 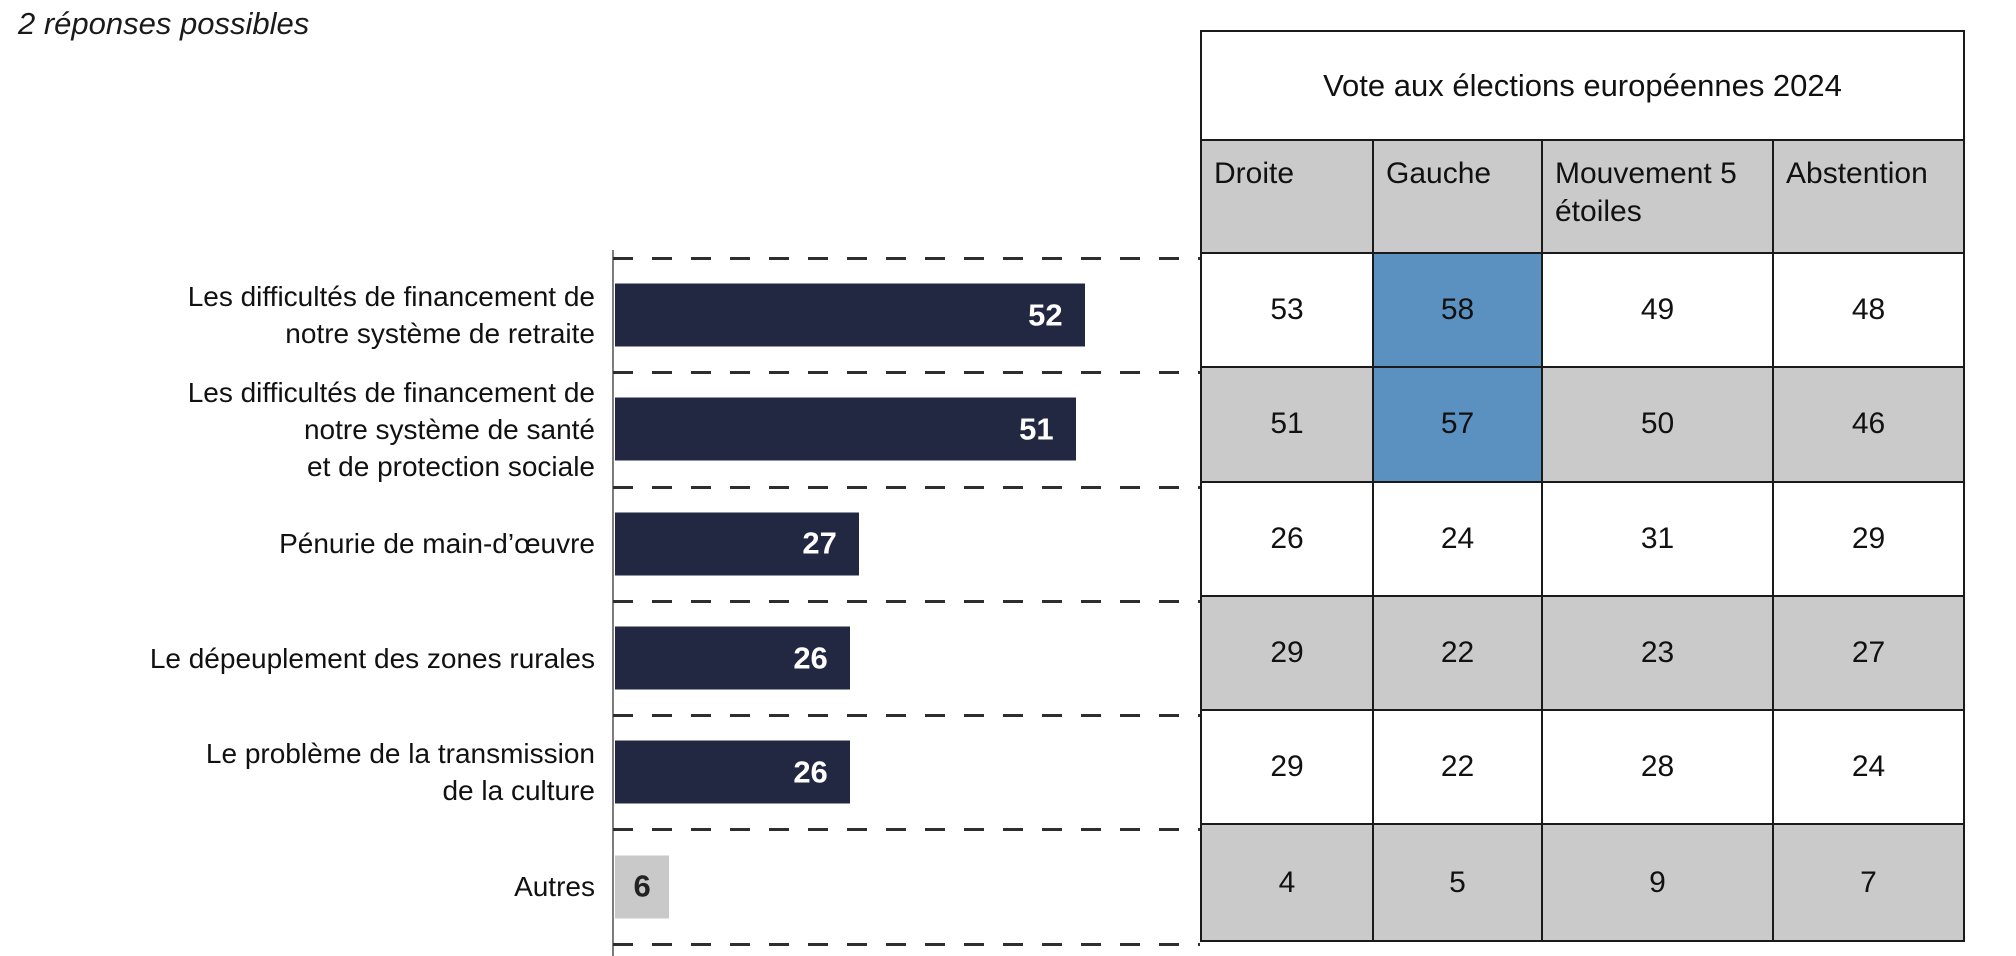 I want to click on bar: 27, so click(x=737, y=544).